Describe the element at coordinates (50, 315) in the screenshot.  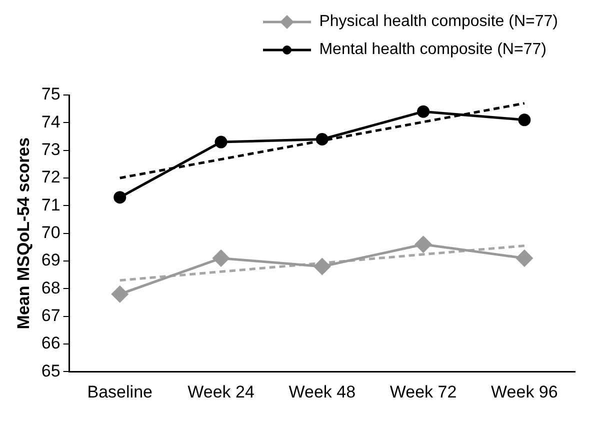
I see `y-tick-label: 67` at that location.